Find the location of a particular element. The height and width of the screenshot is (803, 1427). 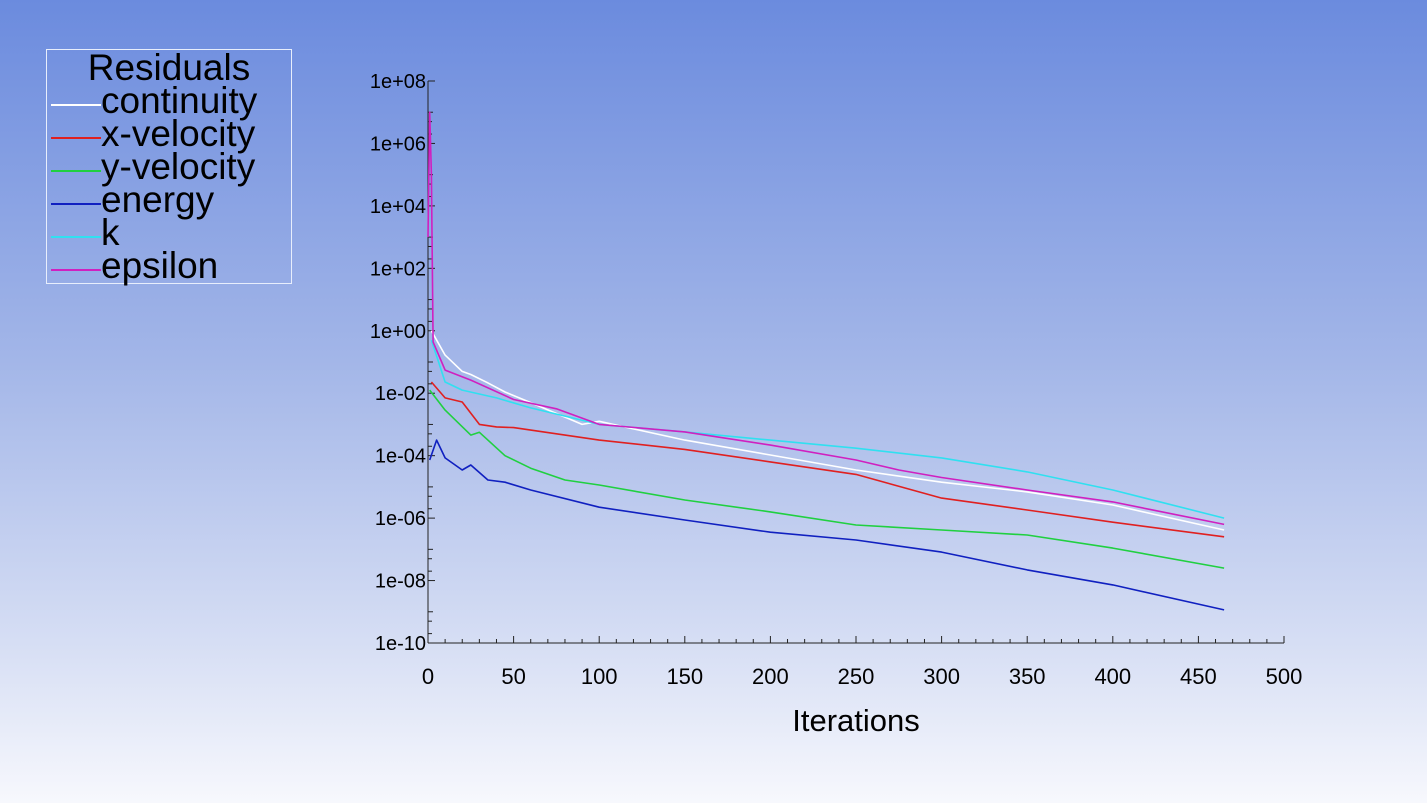

x-tick-label: 0 is located at coordinates (428, 676).